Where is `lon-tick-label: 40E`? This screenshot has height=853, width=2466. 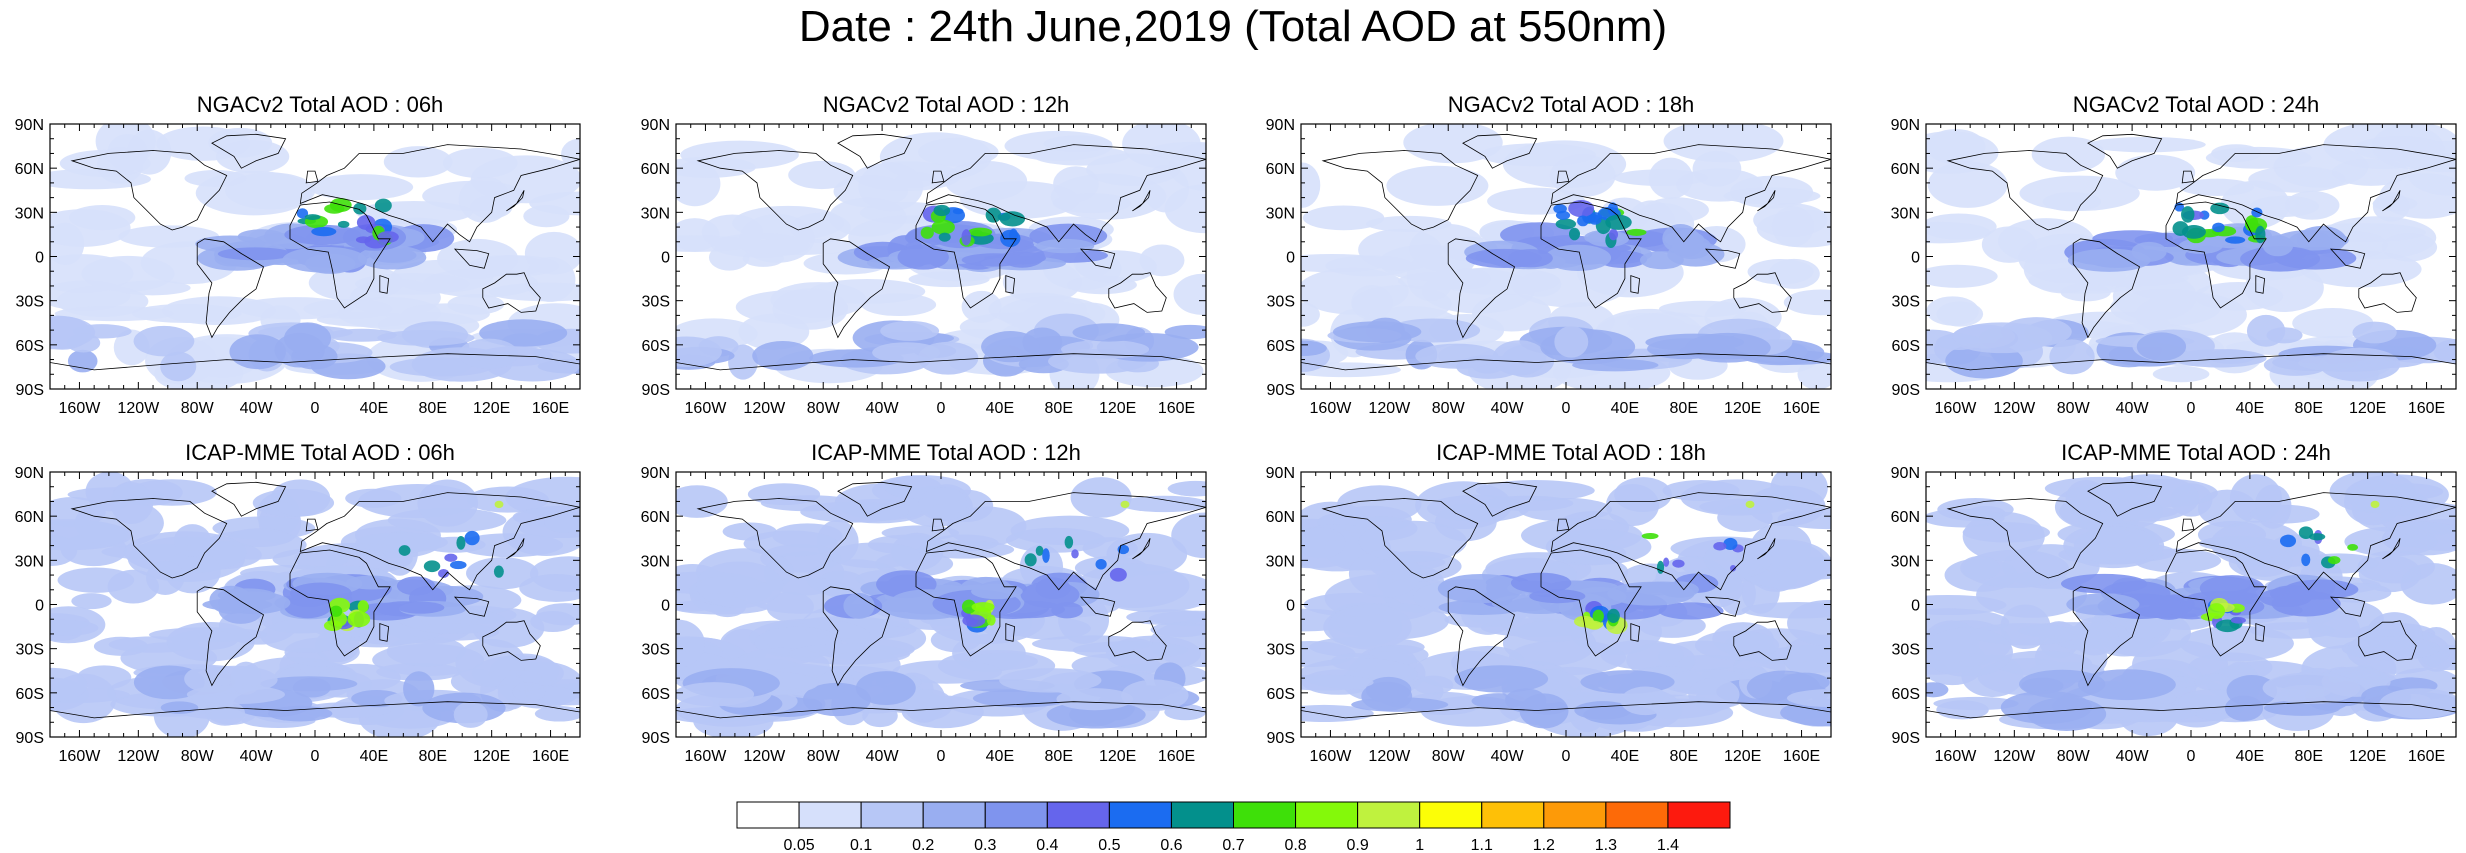 lon-tick-label: 40E is located at coordinates (1625, 756).